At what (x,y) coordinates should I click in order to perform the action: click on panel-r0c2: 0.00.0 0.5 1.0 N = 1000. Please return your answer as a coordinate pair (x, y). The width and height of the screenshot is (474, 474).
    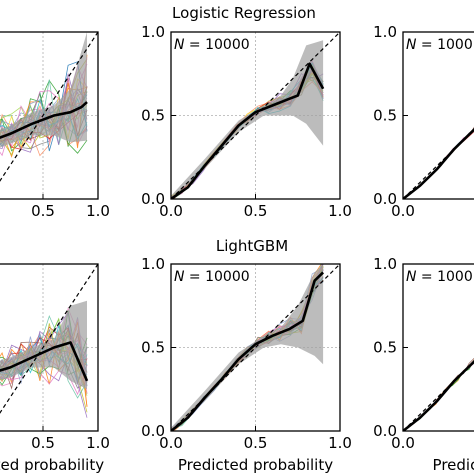
    Looking at the image, I should click on (423, 121).